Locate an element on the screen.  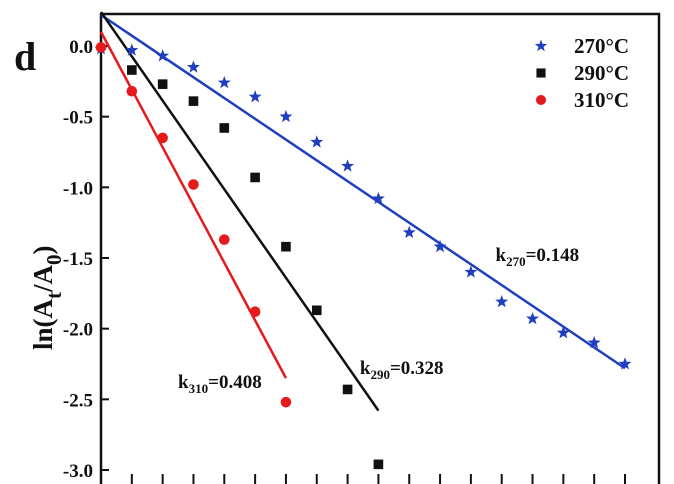
legend-entry: 270°C is located at coordinates (601, 46).